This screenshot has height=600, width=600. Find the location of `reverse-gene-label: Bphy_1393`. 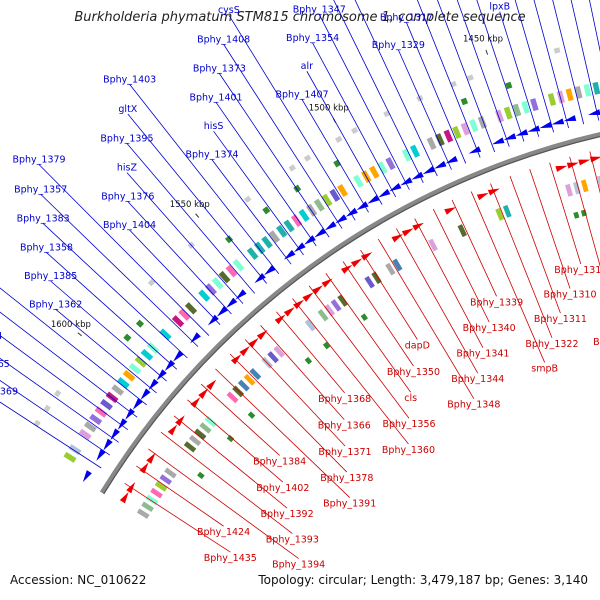

reverse-gene-label: Bphy_1393 is located at coordinates (292, 540).